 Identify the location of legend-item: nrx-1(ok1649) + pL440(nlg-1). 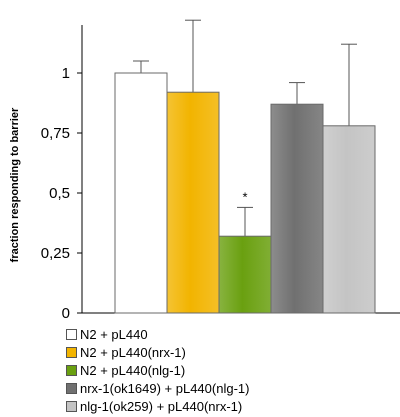
(231, 389).